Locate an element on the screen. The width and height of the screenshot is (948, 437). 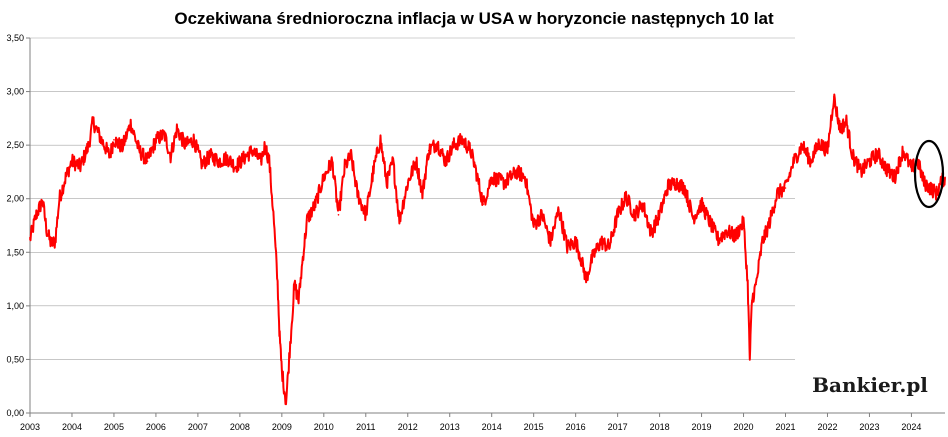
y-tick-labels: 0,00 0,50 1,00 1,50 2,00 2,50 3,00 3,50 is located at coordinates (15, 225).